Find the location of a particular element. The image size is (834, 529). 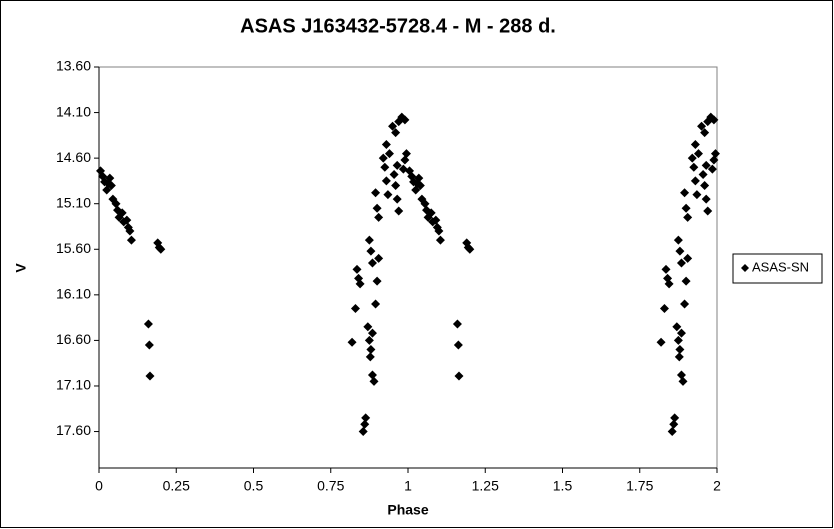

x-tick-label: 0.5 is located at coordinates (254, 486).